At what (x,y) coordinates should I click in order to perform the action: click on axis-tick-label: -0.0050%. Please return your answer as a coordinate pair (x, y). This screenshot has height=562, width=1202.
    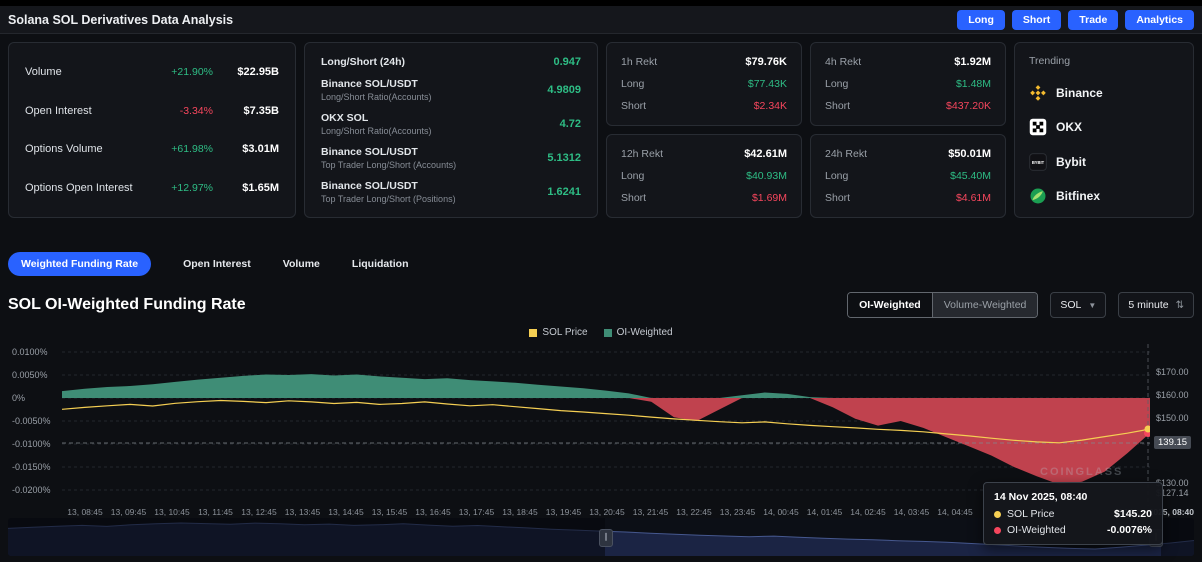
    Looking at the image, I should click on (31, 421).